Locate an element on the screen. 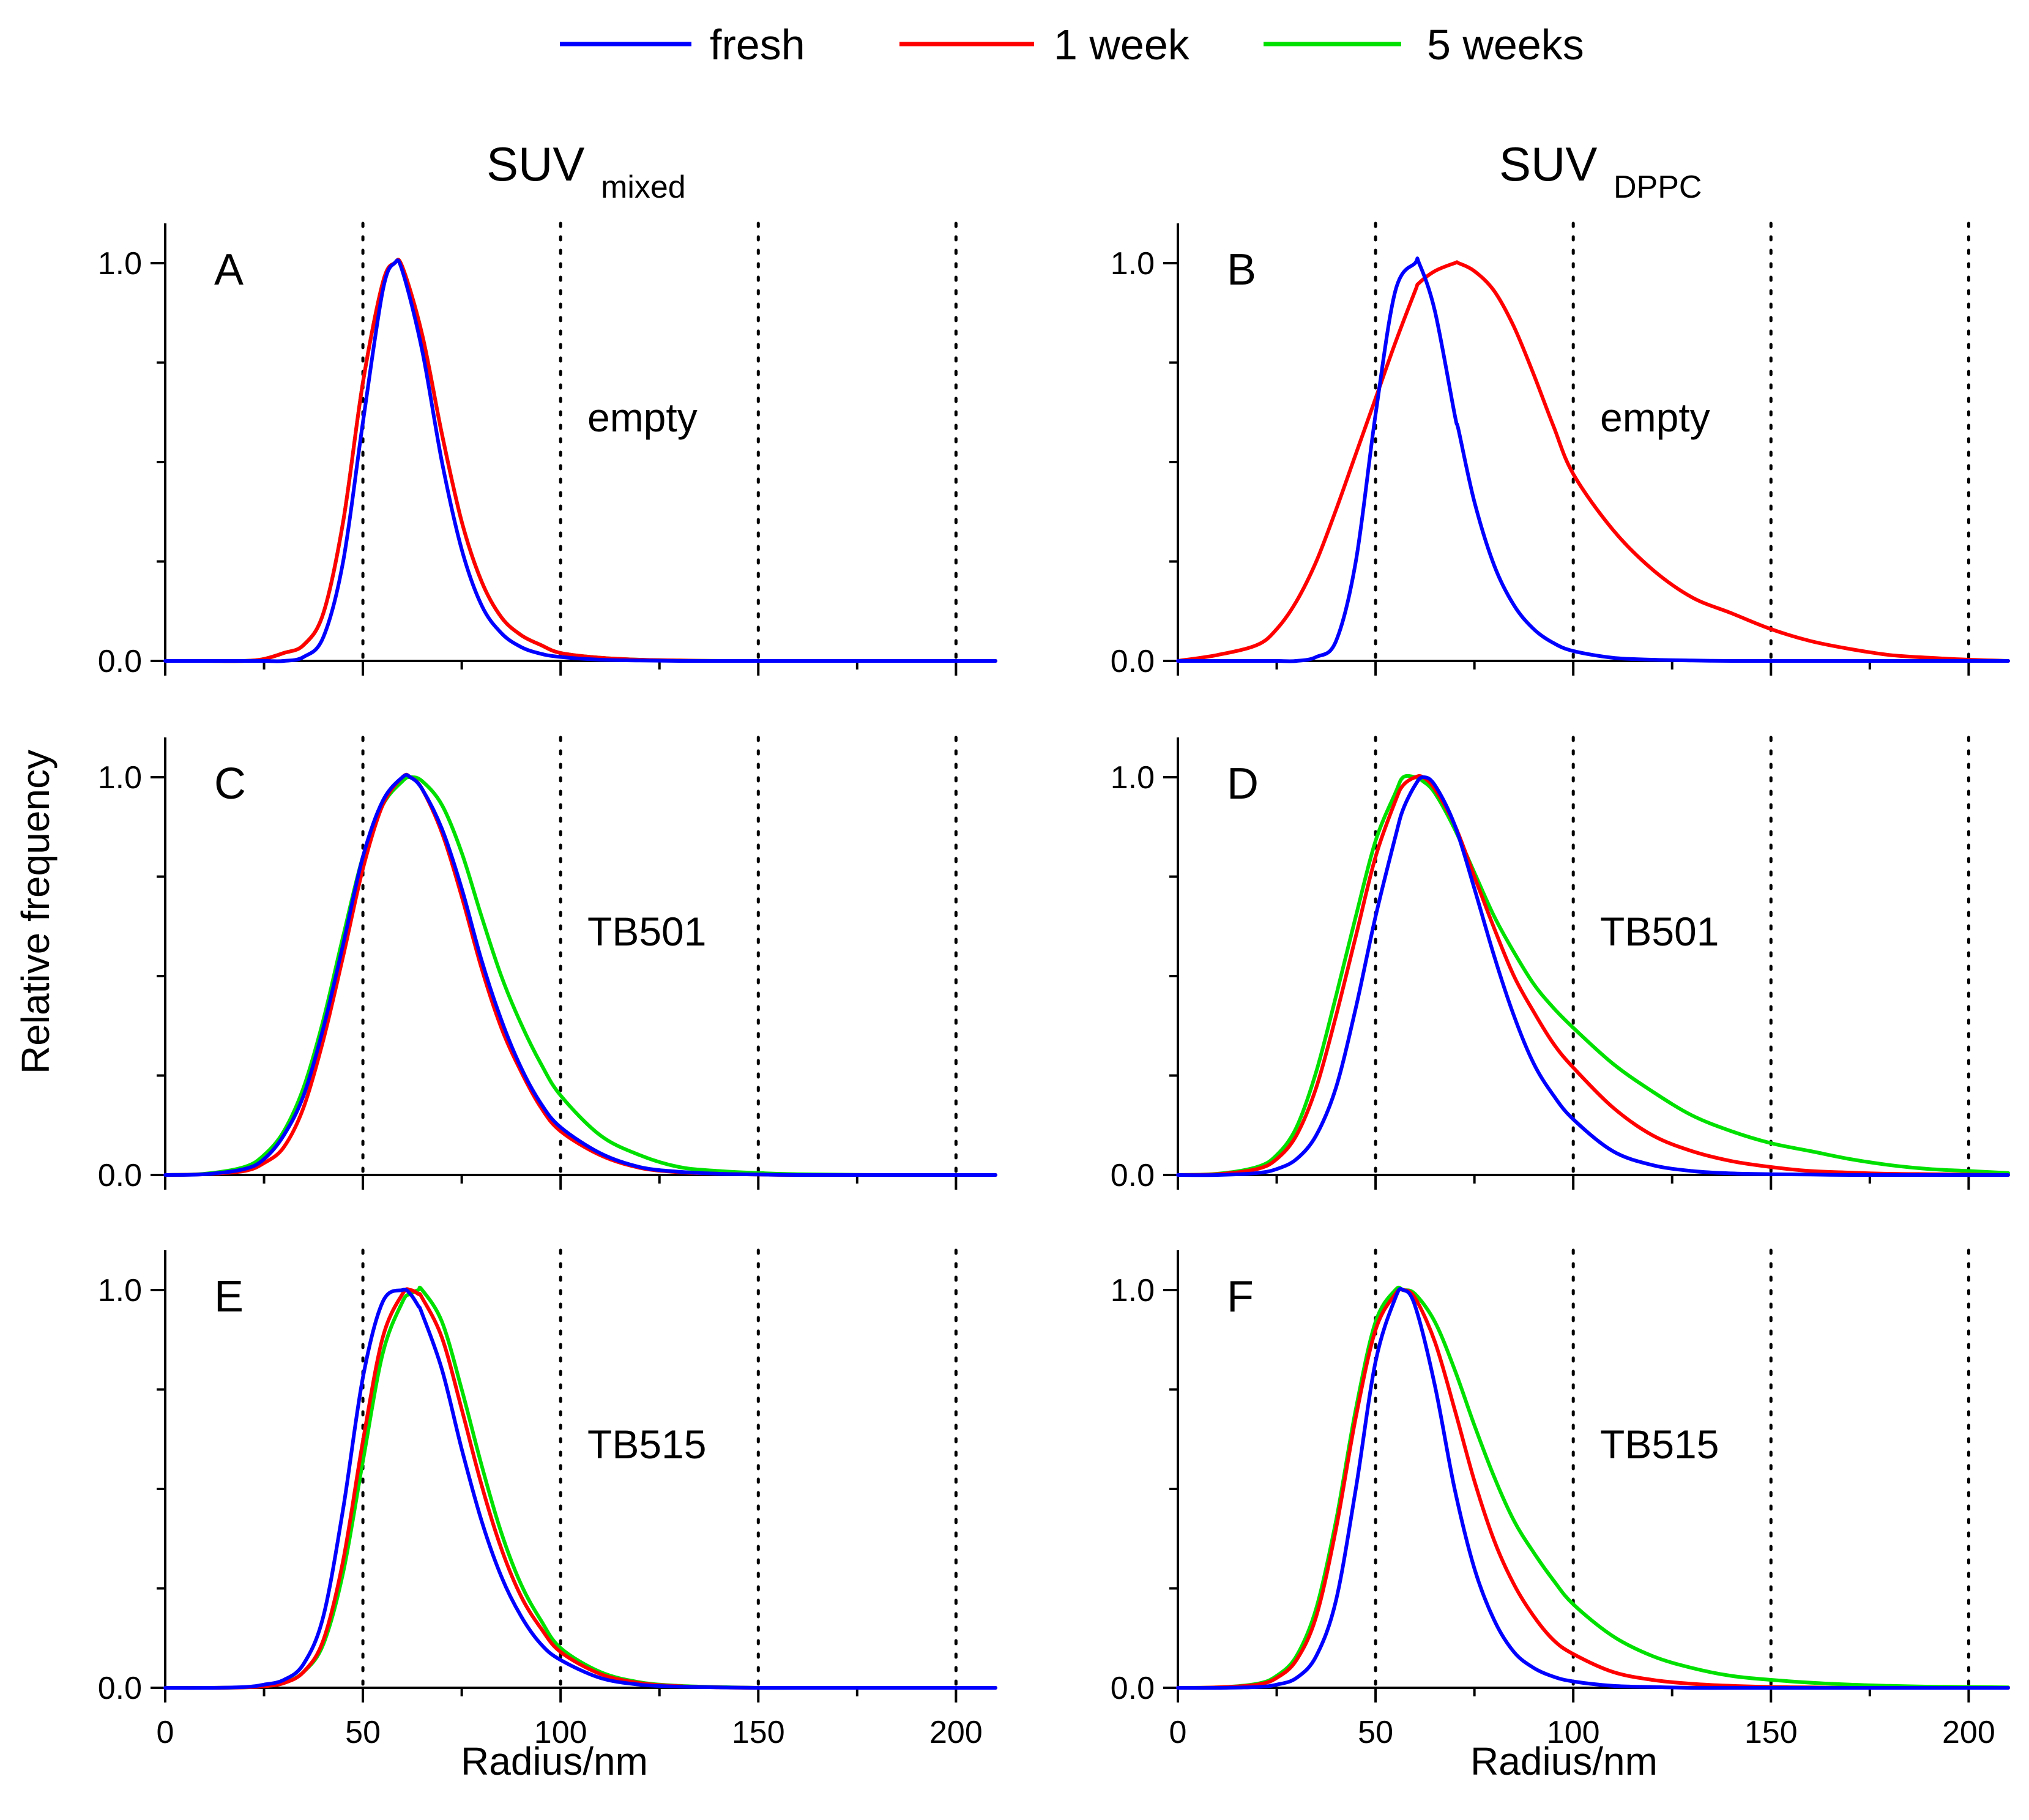  panel-label-a: empty is located at coordinates (642, 417).